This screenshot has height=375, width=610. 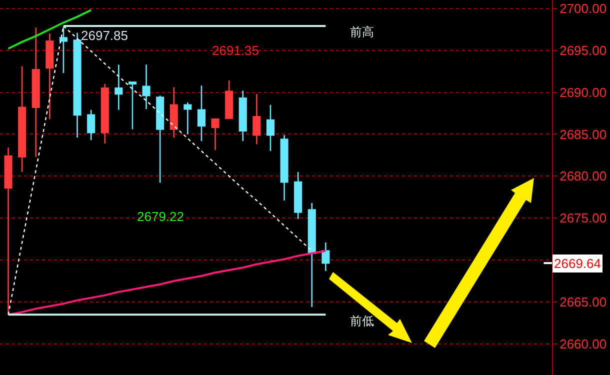 I want to click on y-tick-label: 2685.00, so click(x=583, y=134).